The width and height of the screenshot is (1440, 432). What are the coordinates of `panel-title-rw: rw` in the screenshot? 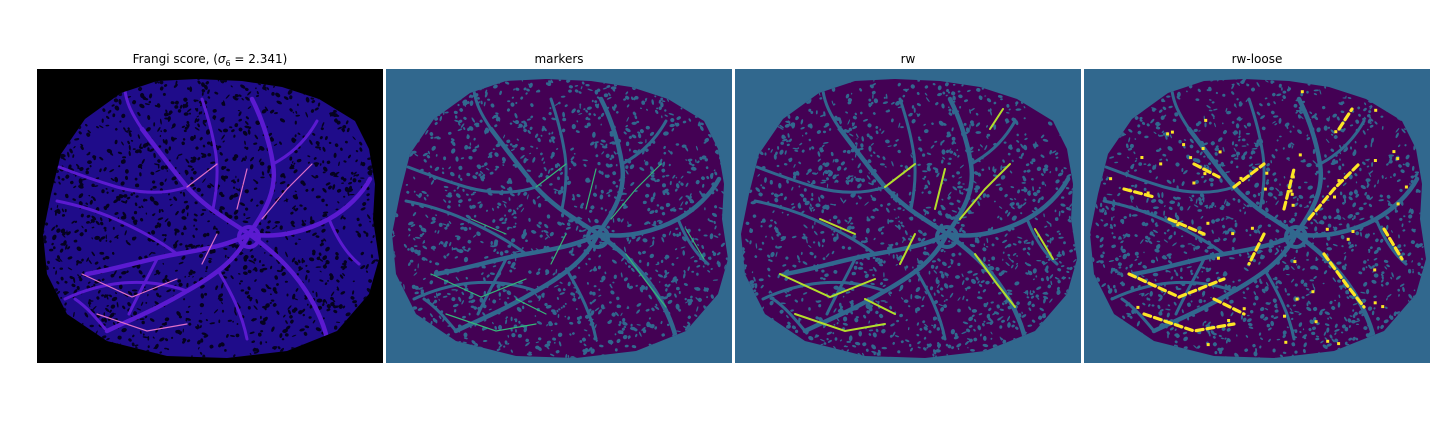 It's located at (908, 59).